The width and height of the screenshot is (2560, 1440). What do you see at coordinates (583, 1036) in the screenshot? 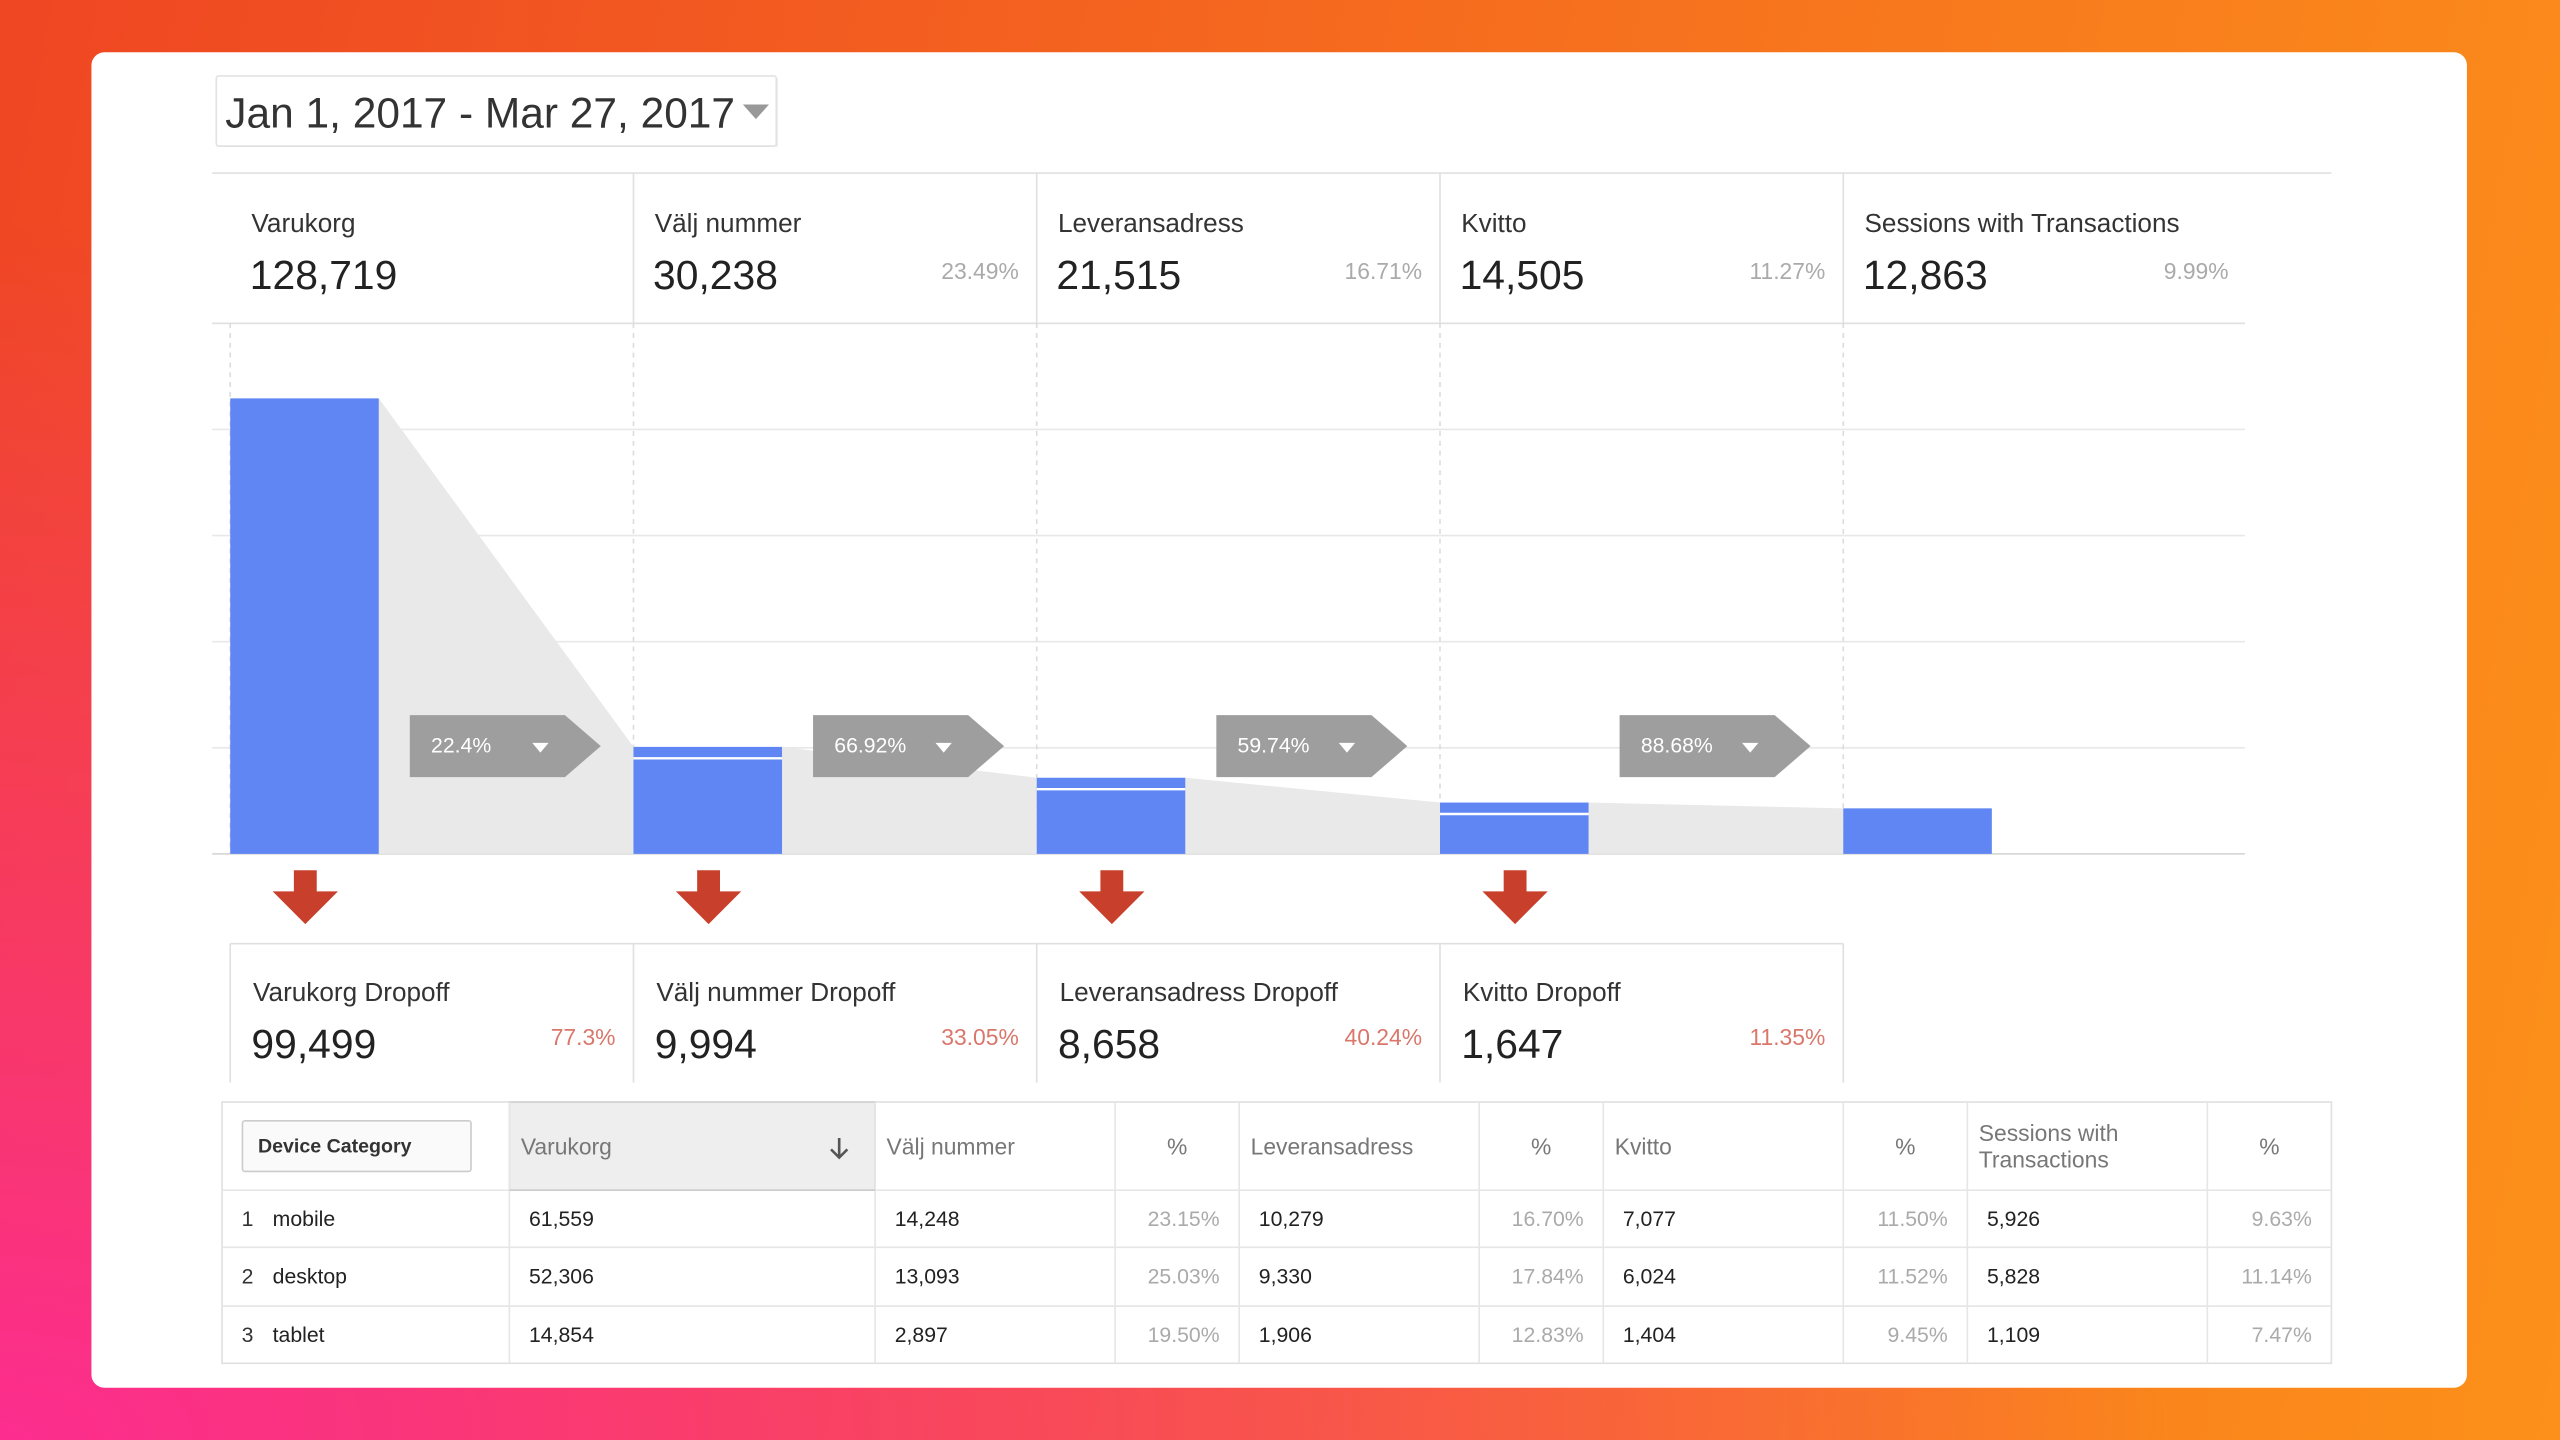
I see `dropoff-percent: 77.3%` at bounding box center [583, 1036].